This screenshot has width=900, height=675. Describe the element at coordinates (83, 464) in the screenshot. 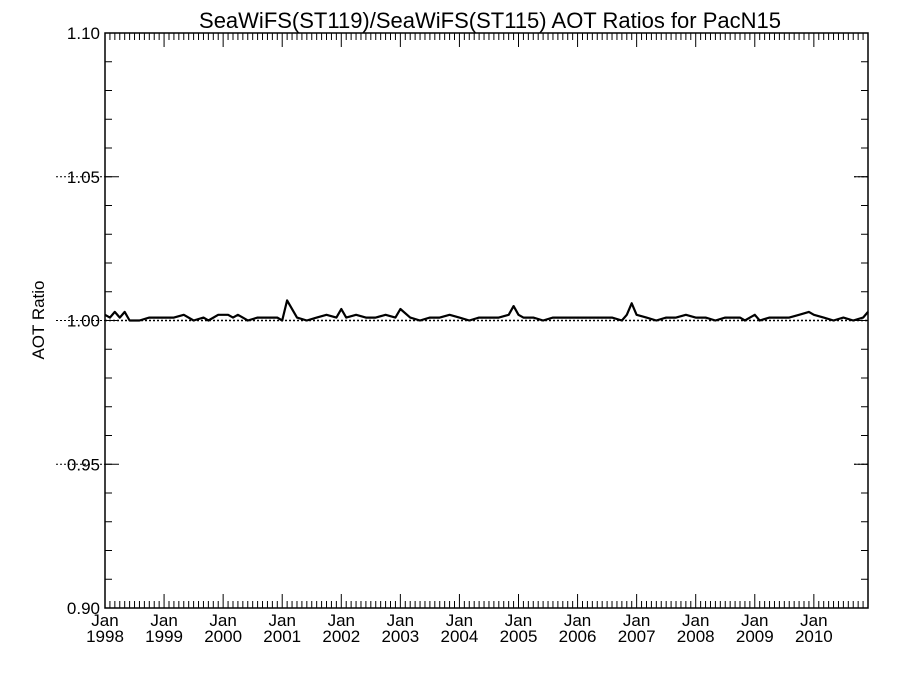

I see `y-tick-label: 0.95` at that location.